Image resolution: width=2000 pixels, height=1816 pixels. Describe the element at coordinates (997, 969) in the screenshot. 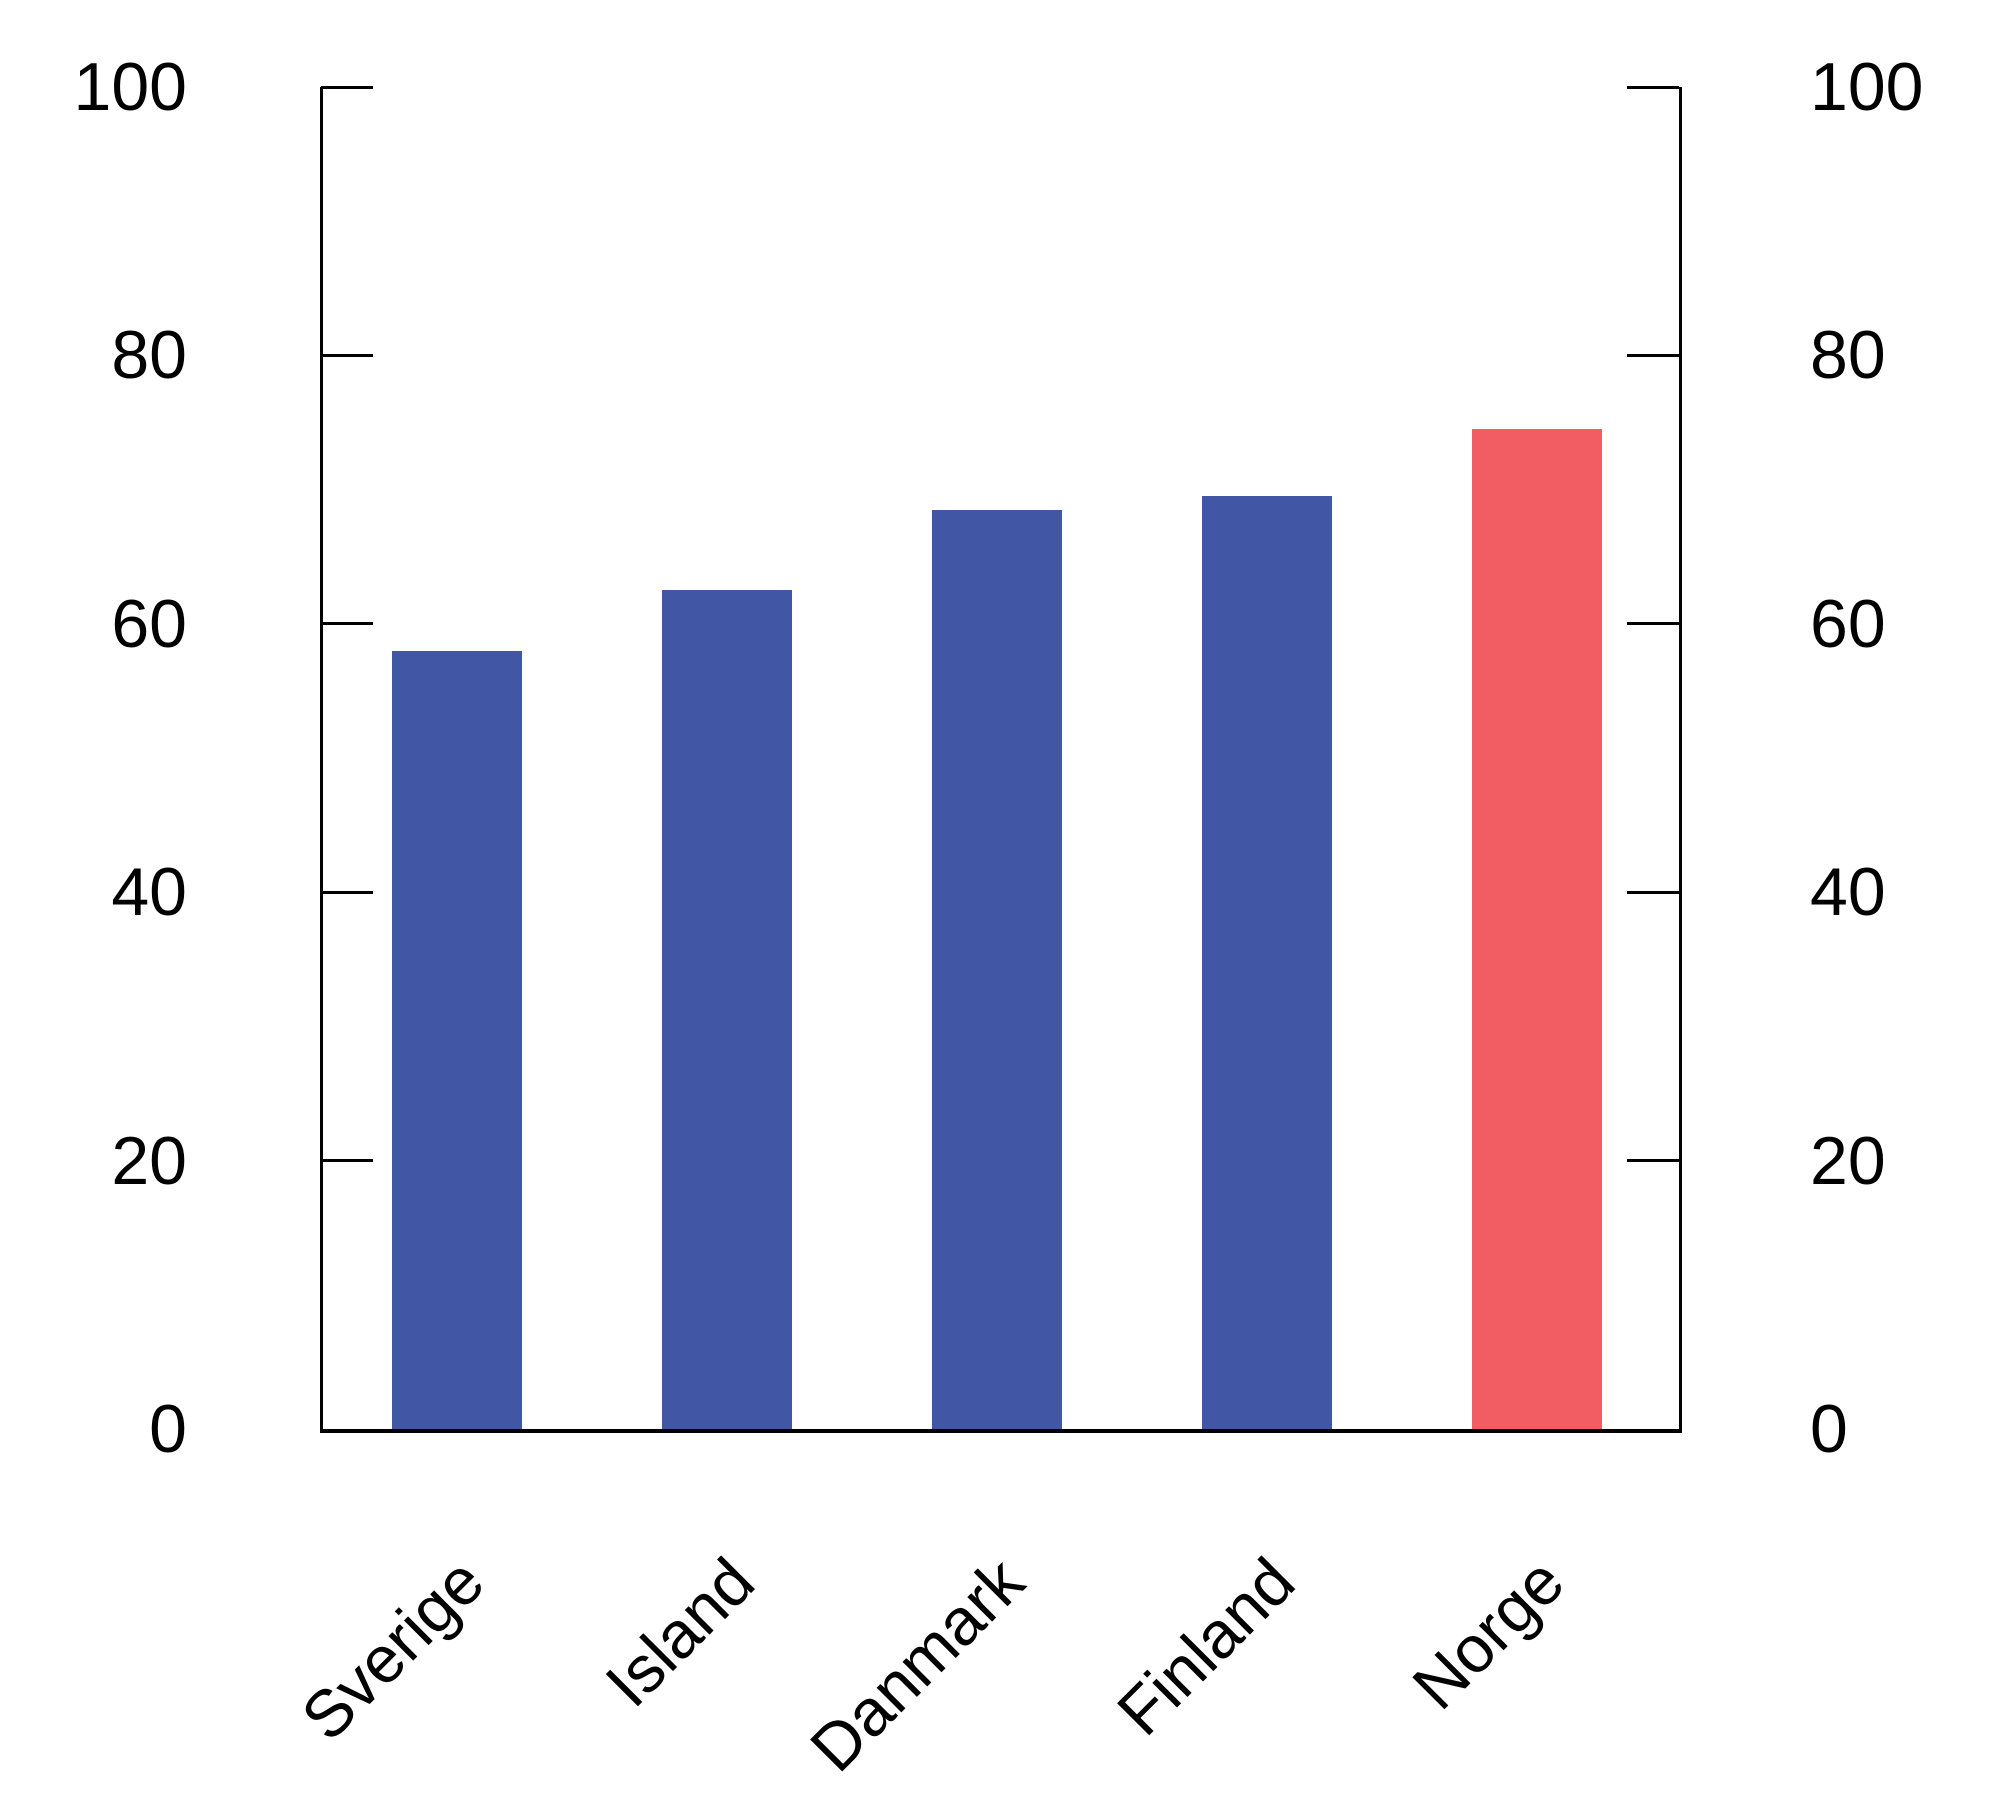

I see `bar-danmark` at that location.